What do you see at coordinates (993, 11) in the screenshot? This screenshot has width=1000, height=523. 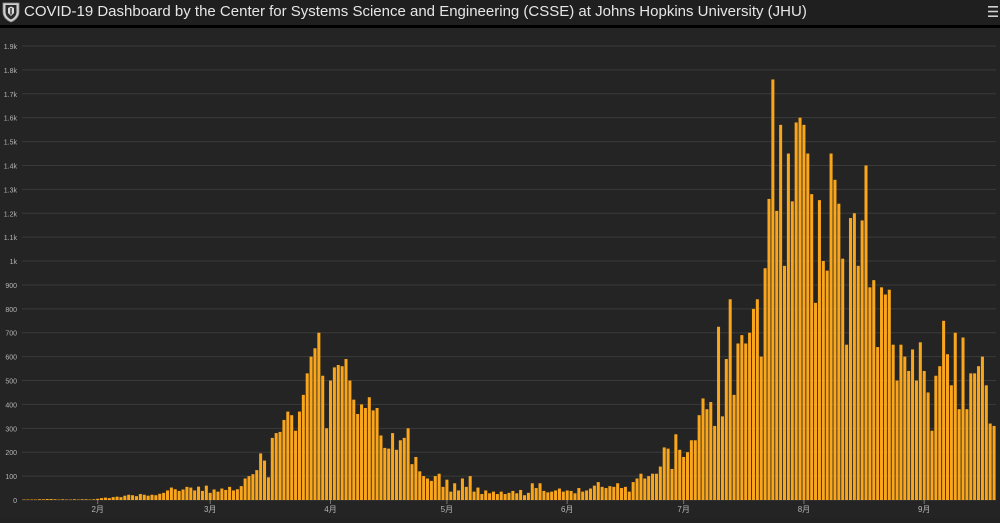 I see `menu-icon` at bounding box center [993, 11].